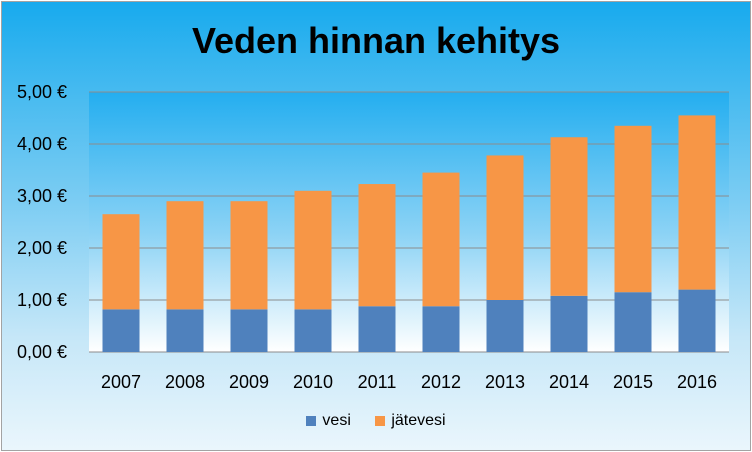 The image size is (752, 452). Describe the element at coordinates (697, 382) in the screenshot. I see `x-tick-label: 2016` at that location.